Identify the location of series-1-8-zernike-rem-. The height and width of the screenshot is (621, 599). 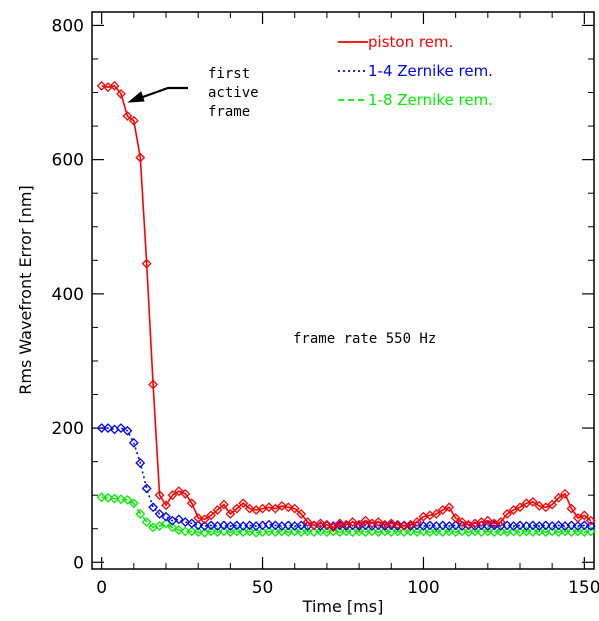
(346, 515).